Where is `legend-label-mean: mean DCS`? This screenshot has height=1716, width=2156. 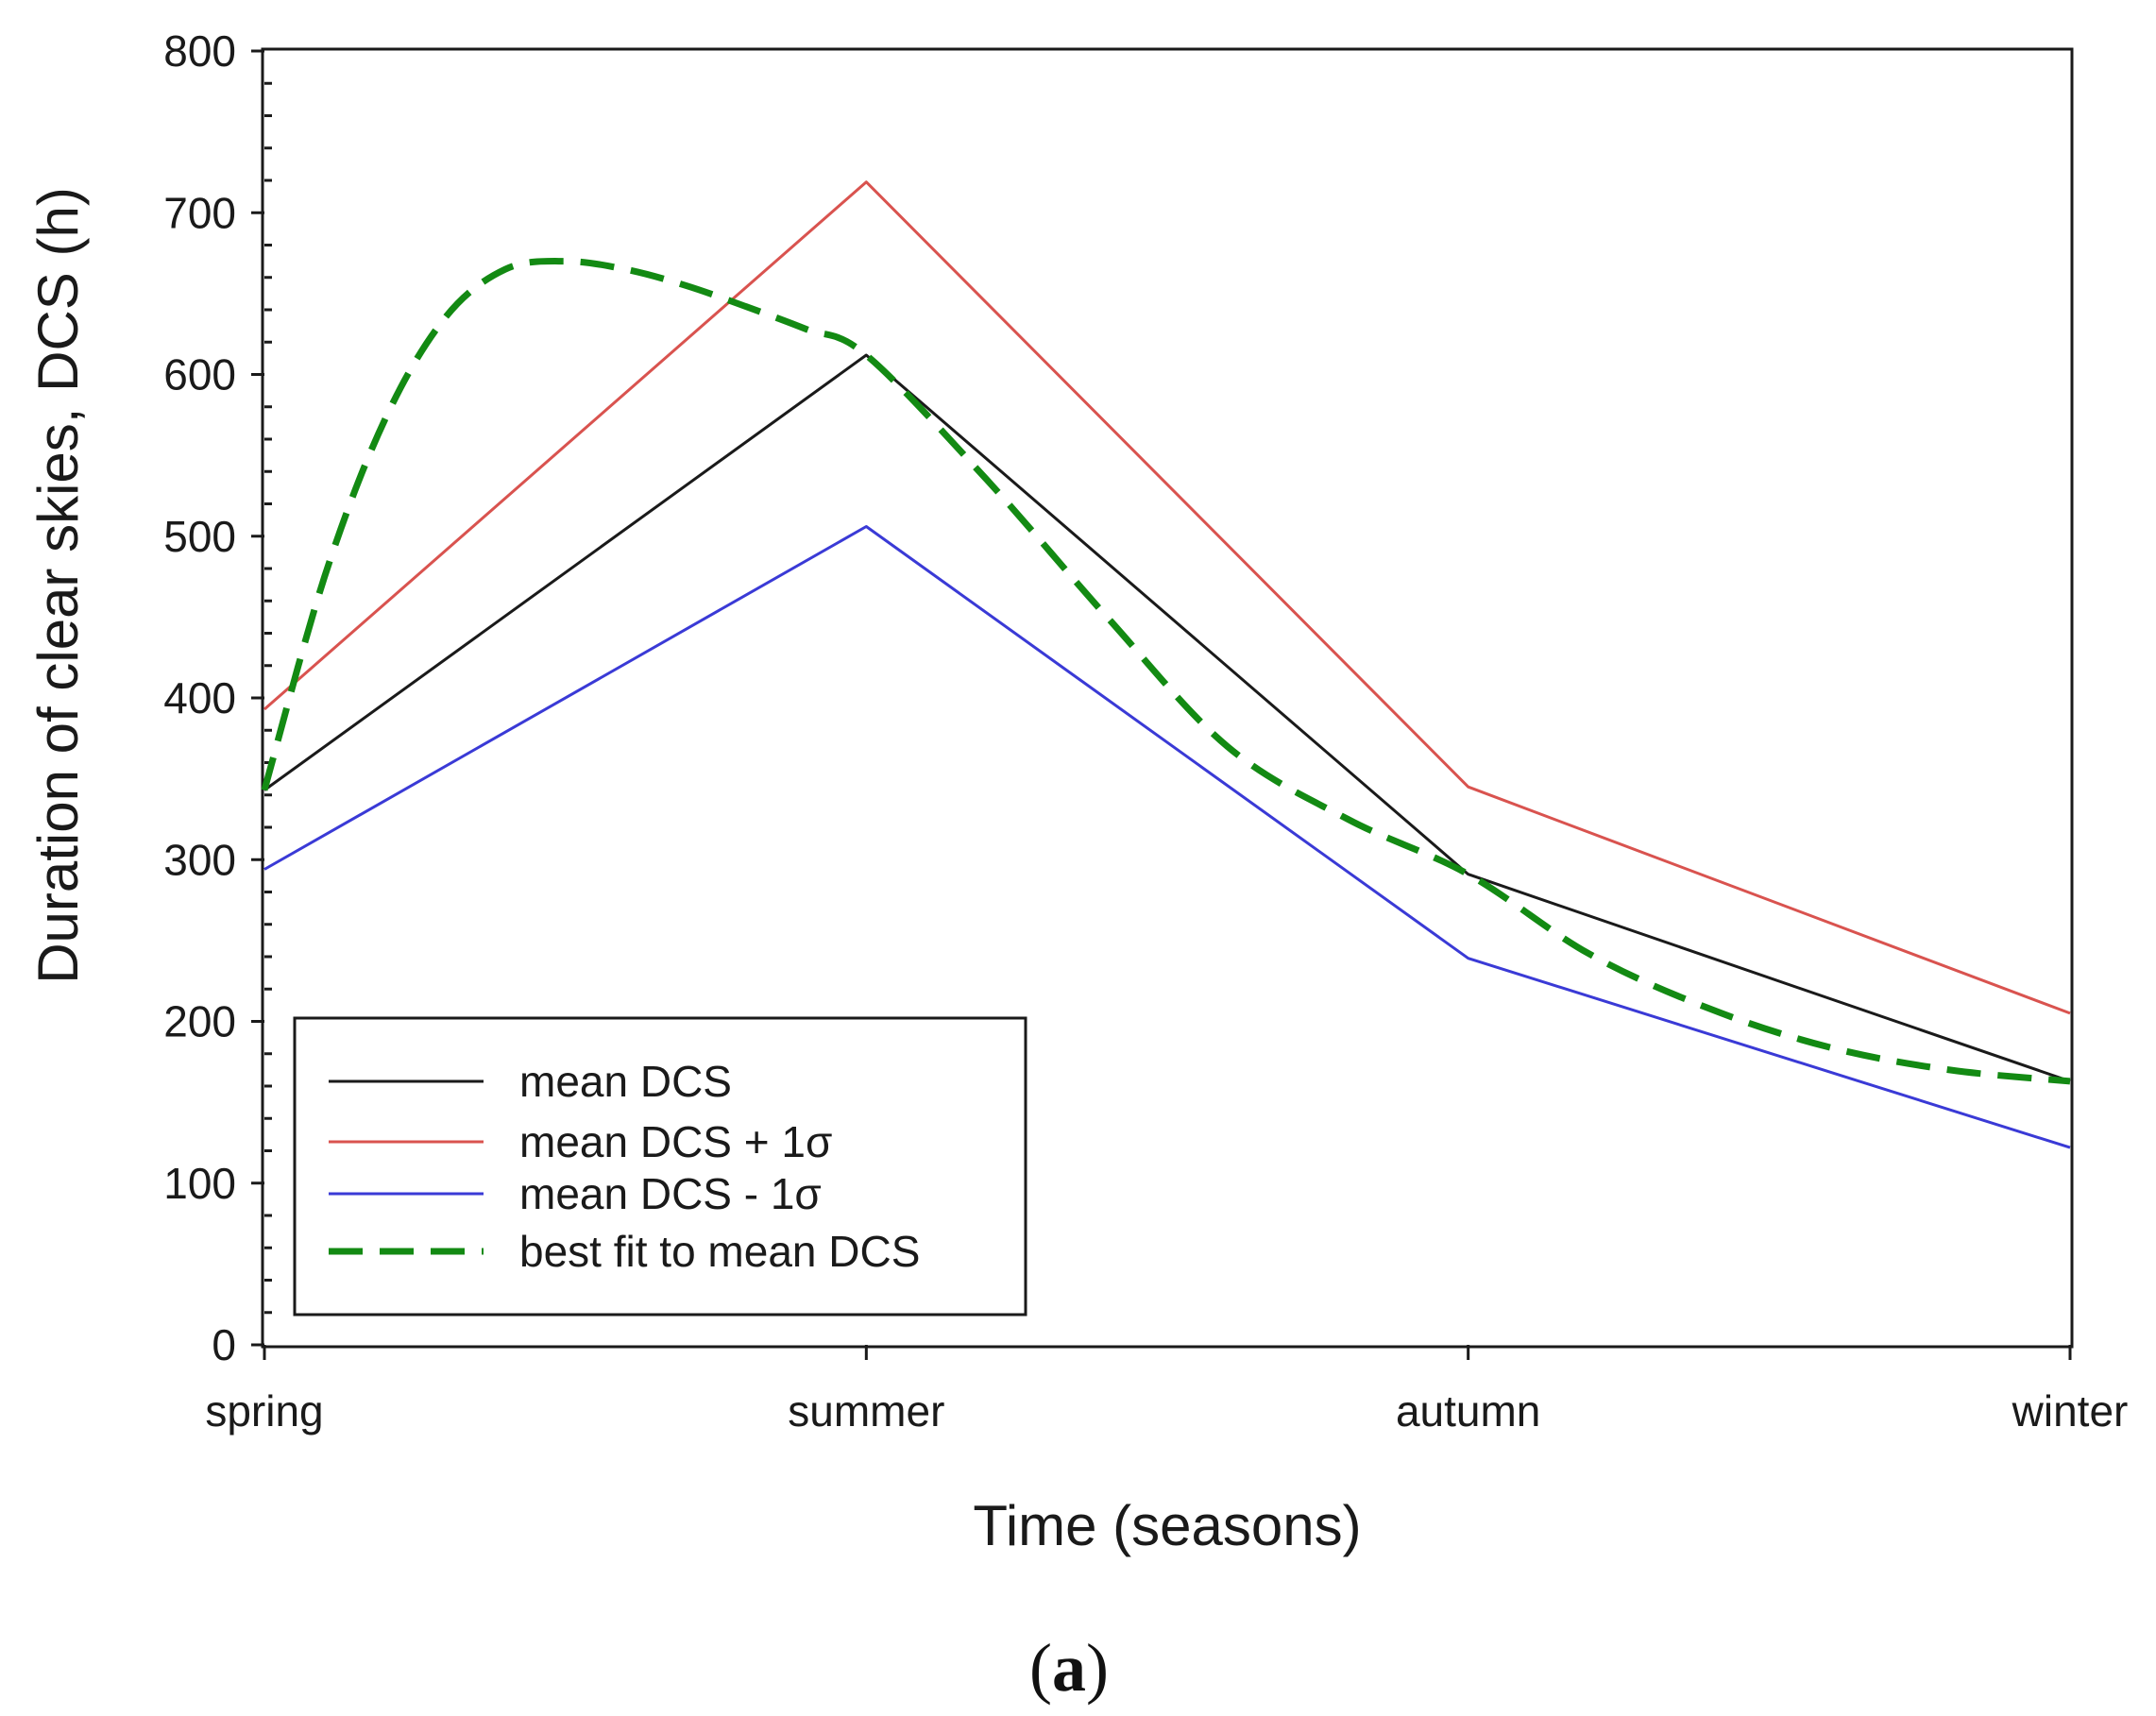 legend-label-mean: mean DCS is located at coordinates (626, 1081).